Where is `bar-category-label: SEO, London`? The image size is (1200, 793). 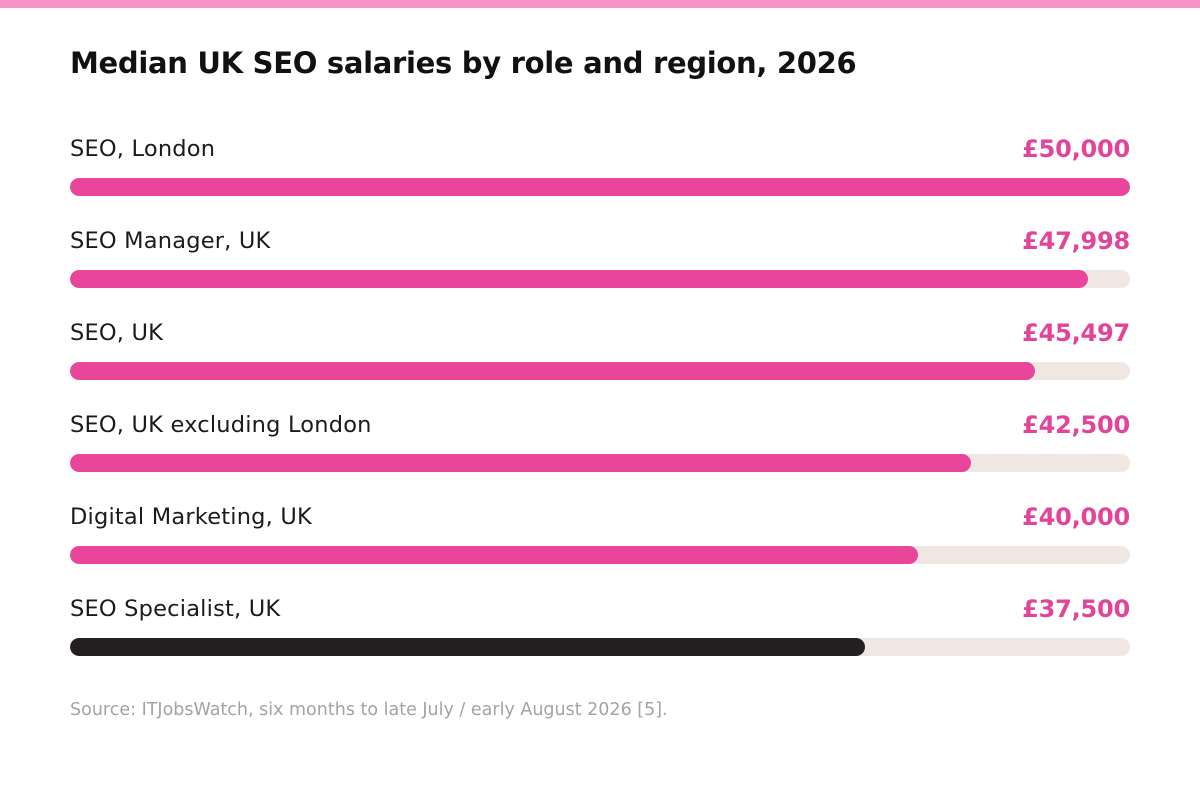 bar-category-label: SEO, London is located at coordinates (143, 149).